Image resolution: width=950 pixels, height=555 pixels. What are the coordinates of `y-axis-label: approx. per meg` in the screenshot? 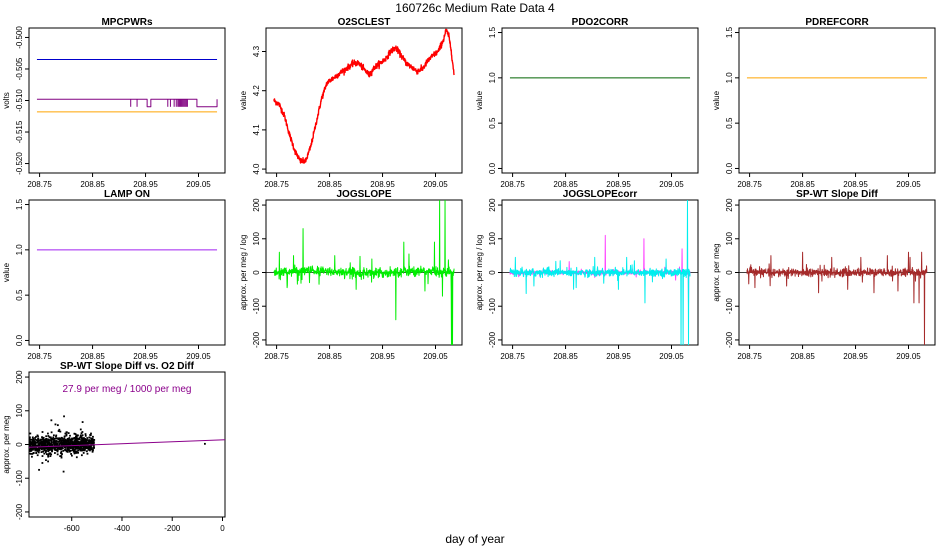 It's located at (716, 272).